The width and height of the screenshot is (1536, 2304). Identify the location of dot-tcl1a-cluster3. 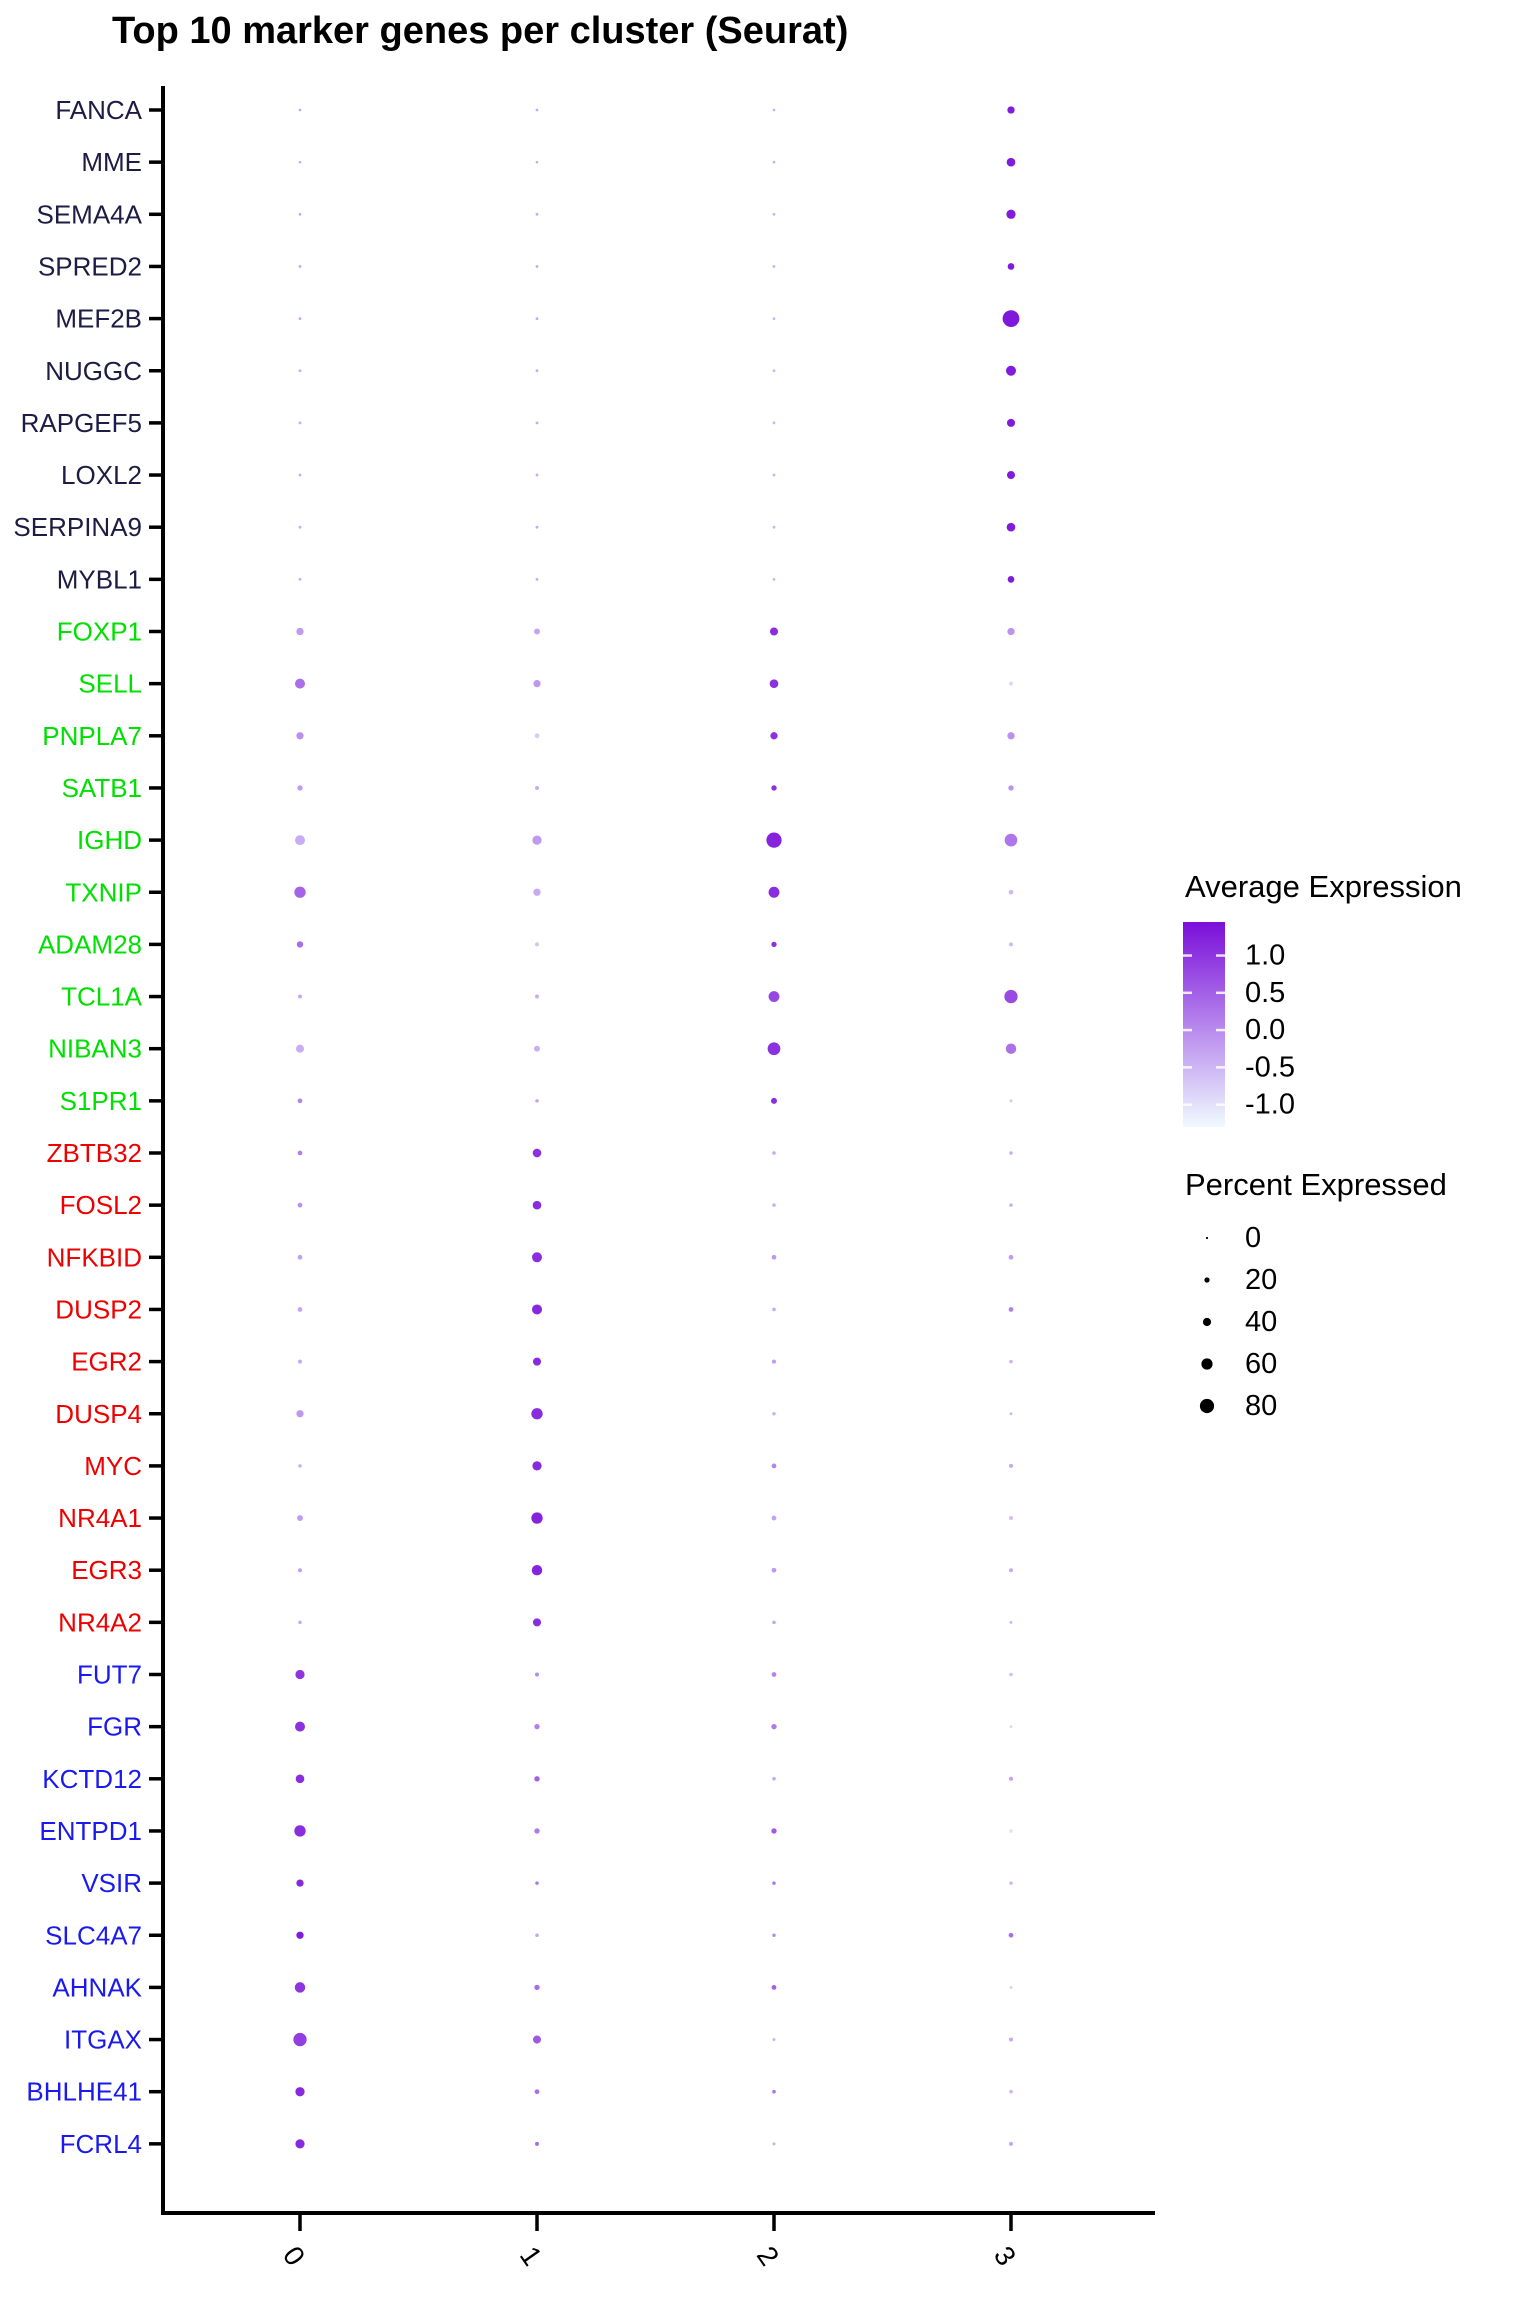
(1011, 996).